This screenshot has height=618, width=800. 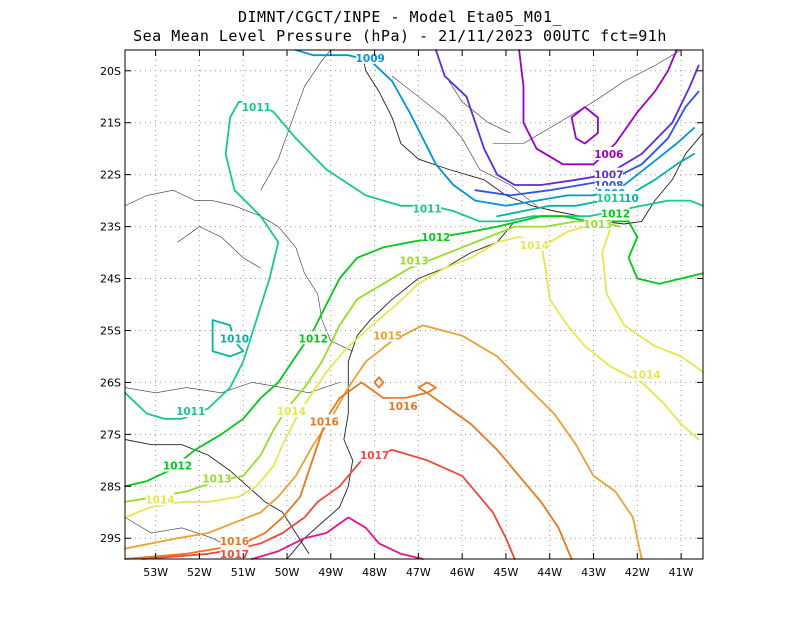 What do you see at coordinates (217, 497) in the screenshot?
I see `coastline` at bounding box center [217, 497].